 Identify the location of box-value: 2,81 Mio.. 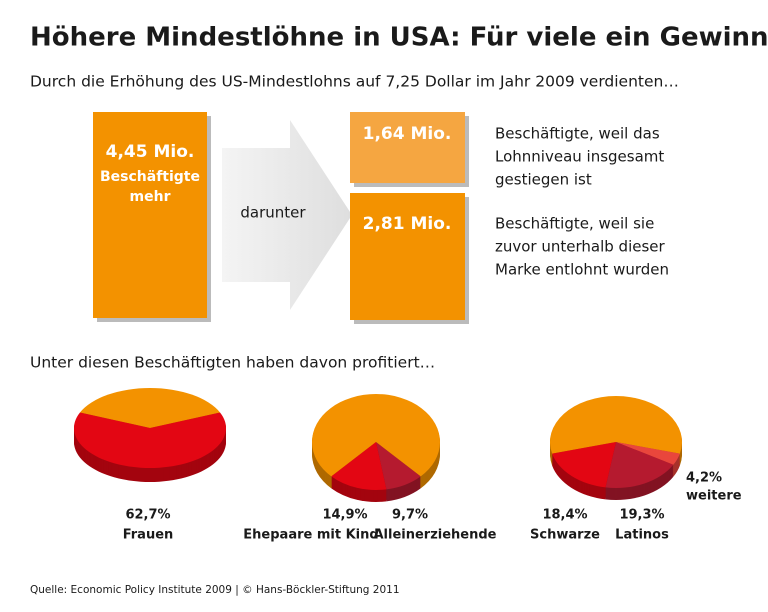
(407, 224).